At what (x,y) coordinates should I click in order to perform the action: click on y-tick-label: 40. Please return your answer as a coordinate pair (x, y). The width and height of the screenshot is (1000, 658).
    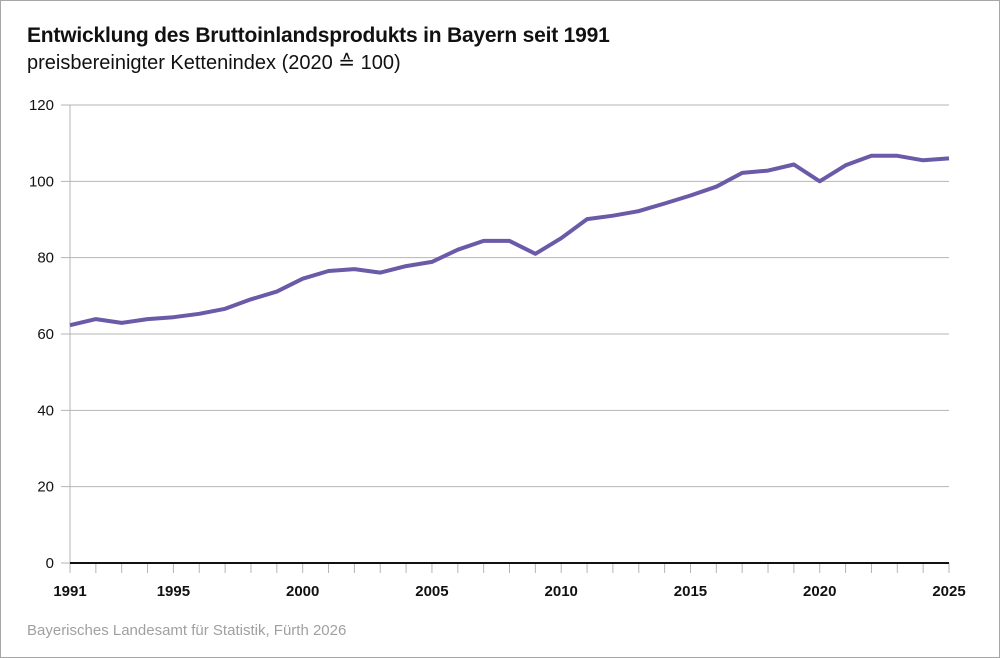
    Looking at the image, I should click on (45, 410).